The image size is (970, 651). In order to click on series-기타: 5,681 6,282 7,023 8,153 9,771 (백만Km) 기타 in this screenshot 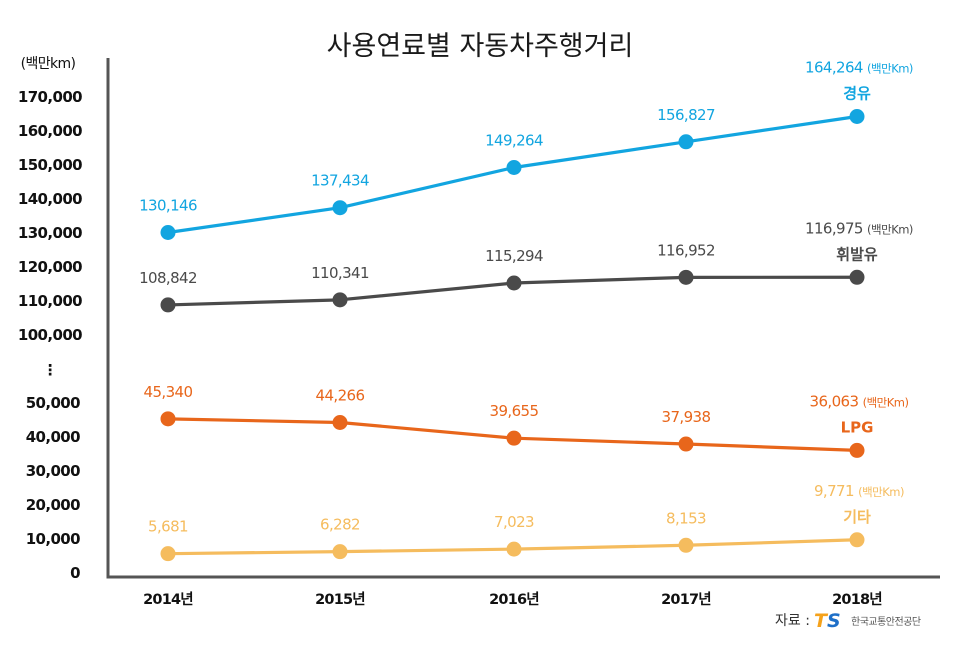, I will do `click(526, 522)`.